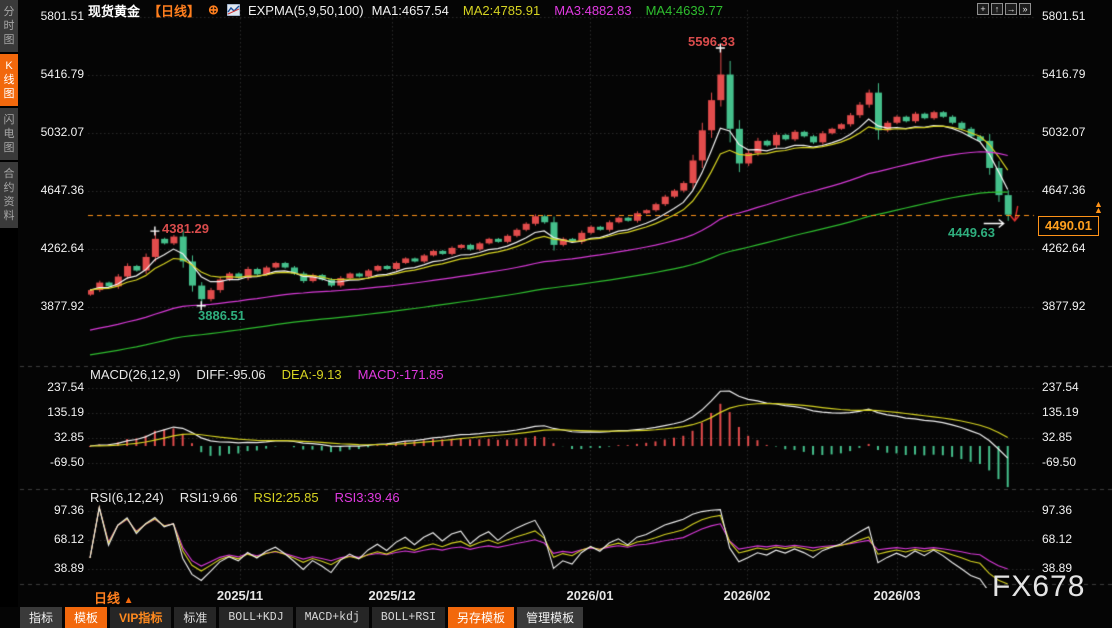 This screenshot has height=628, width=1112. Describe the element at coordinates (1057, 568) in the screenshot. I see `rsi-axis-tick-r-2: 38.89` at that location.